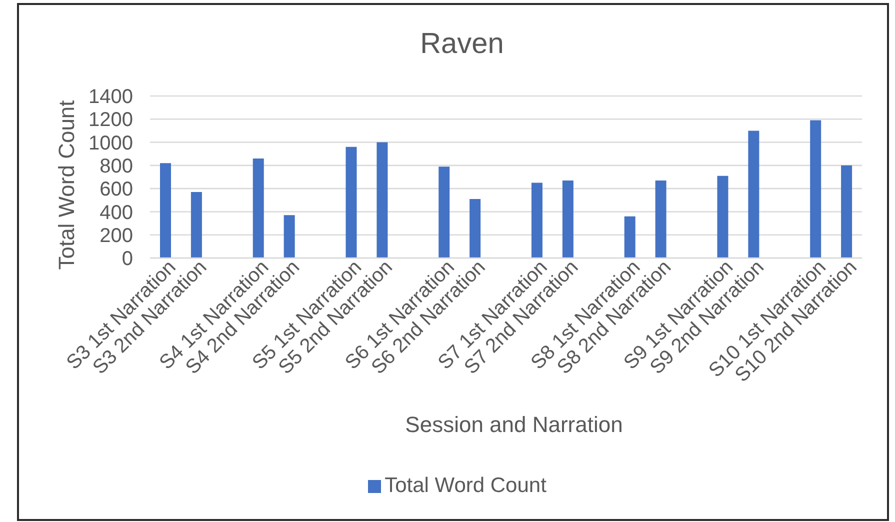 The image size is (895, 522). Describe the element at coordinates (110, 97) in the screenshot. I see `y-tick-label: 1400` at that location.